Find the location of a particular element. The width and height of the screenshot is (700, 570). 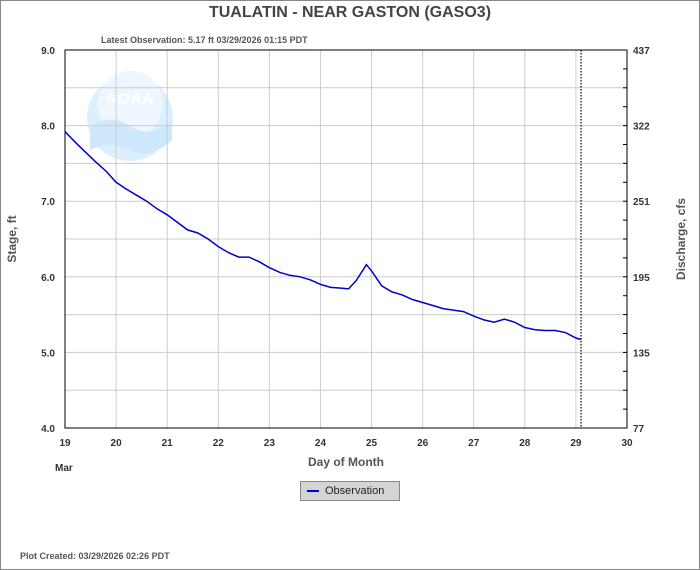

x-tick-label: 20 is located at coordinates (117, 443).